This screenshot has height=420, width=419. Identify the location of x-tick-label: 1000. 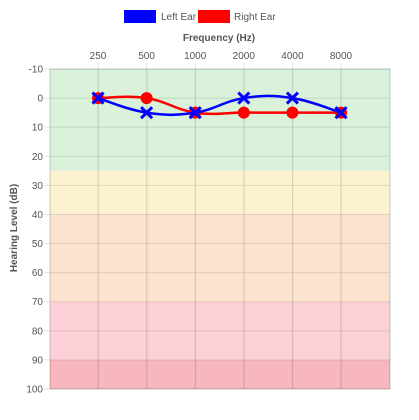
(195, 56).